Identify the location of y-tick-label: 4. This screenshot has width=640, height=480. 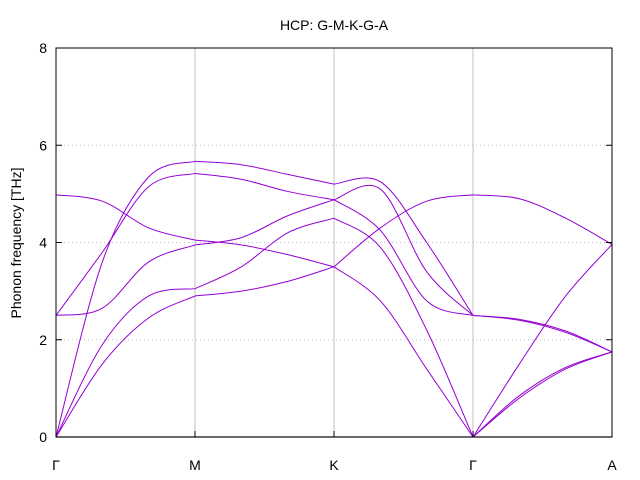
(43, 243).